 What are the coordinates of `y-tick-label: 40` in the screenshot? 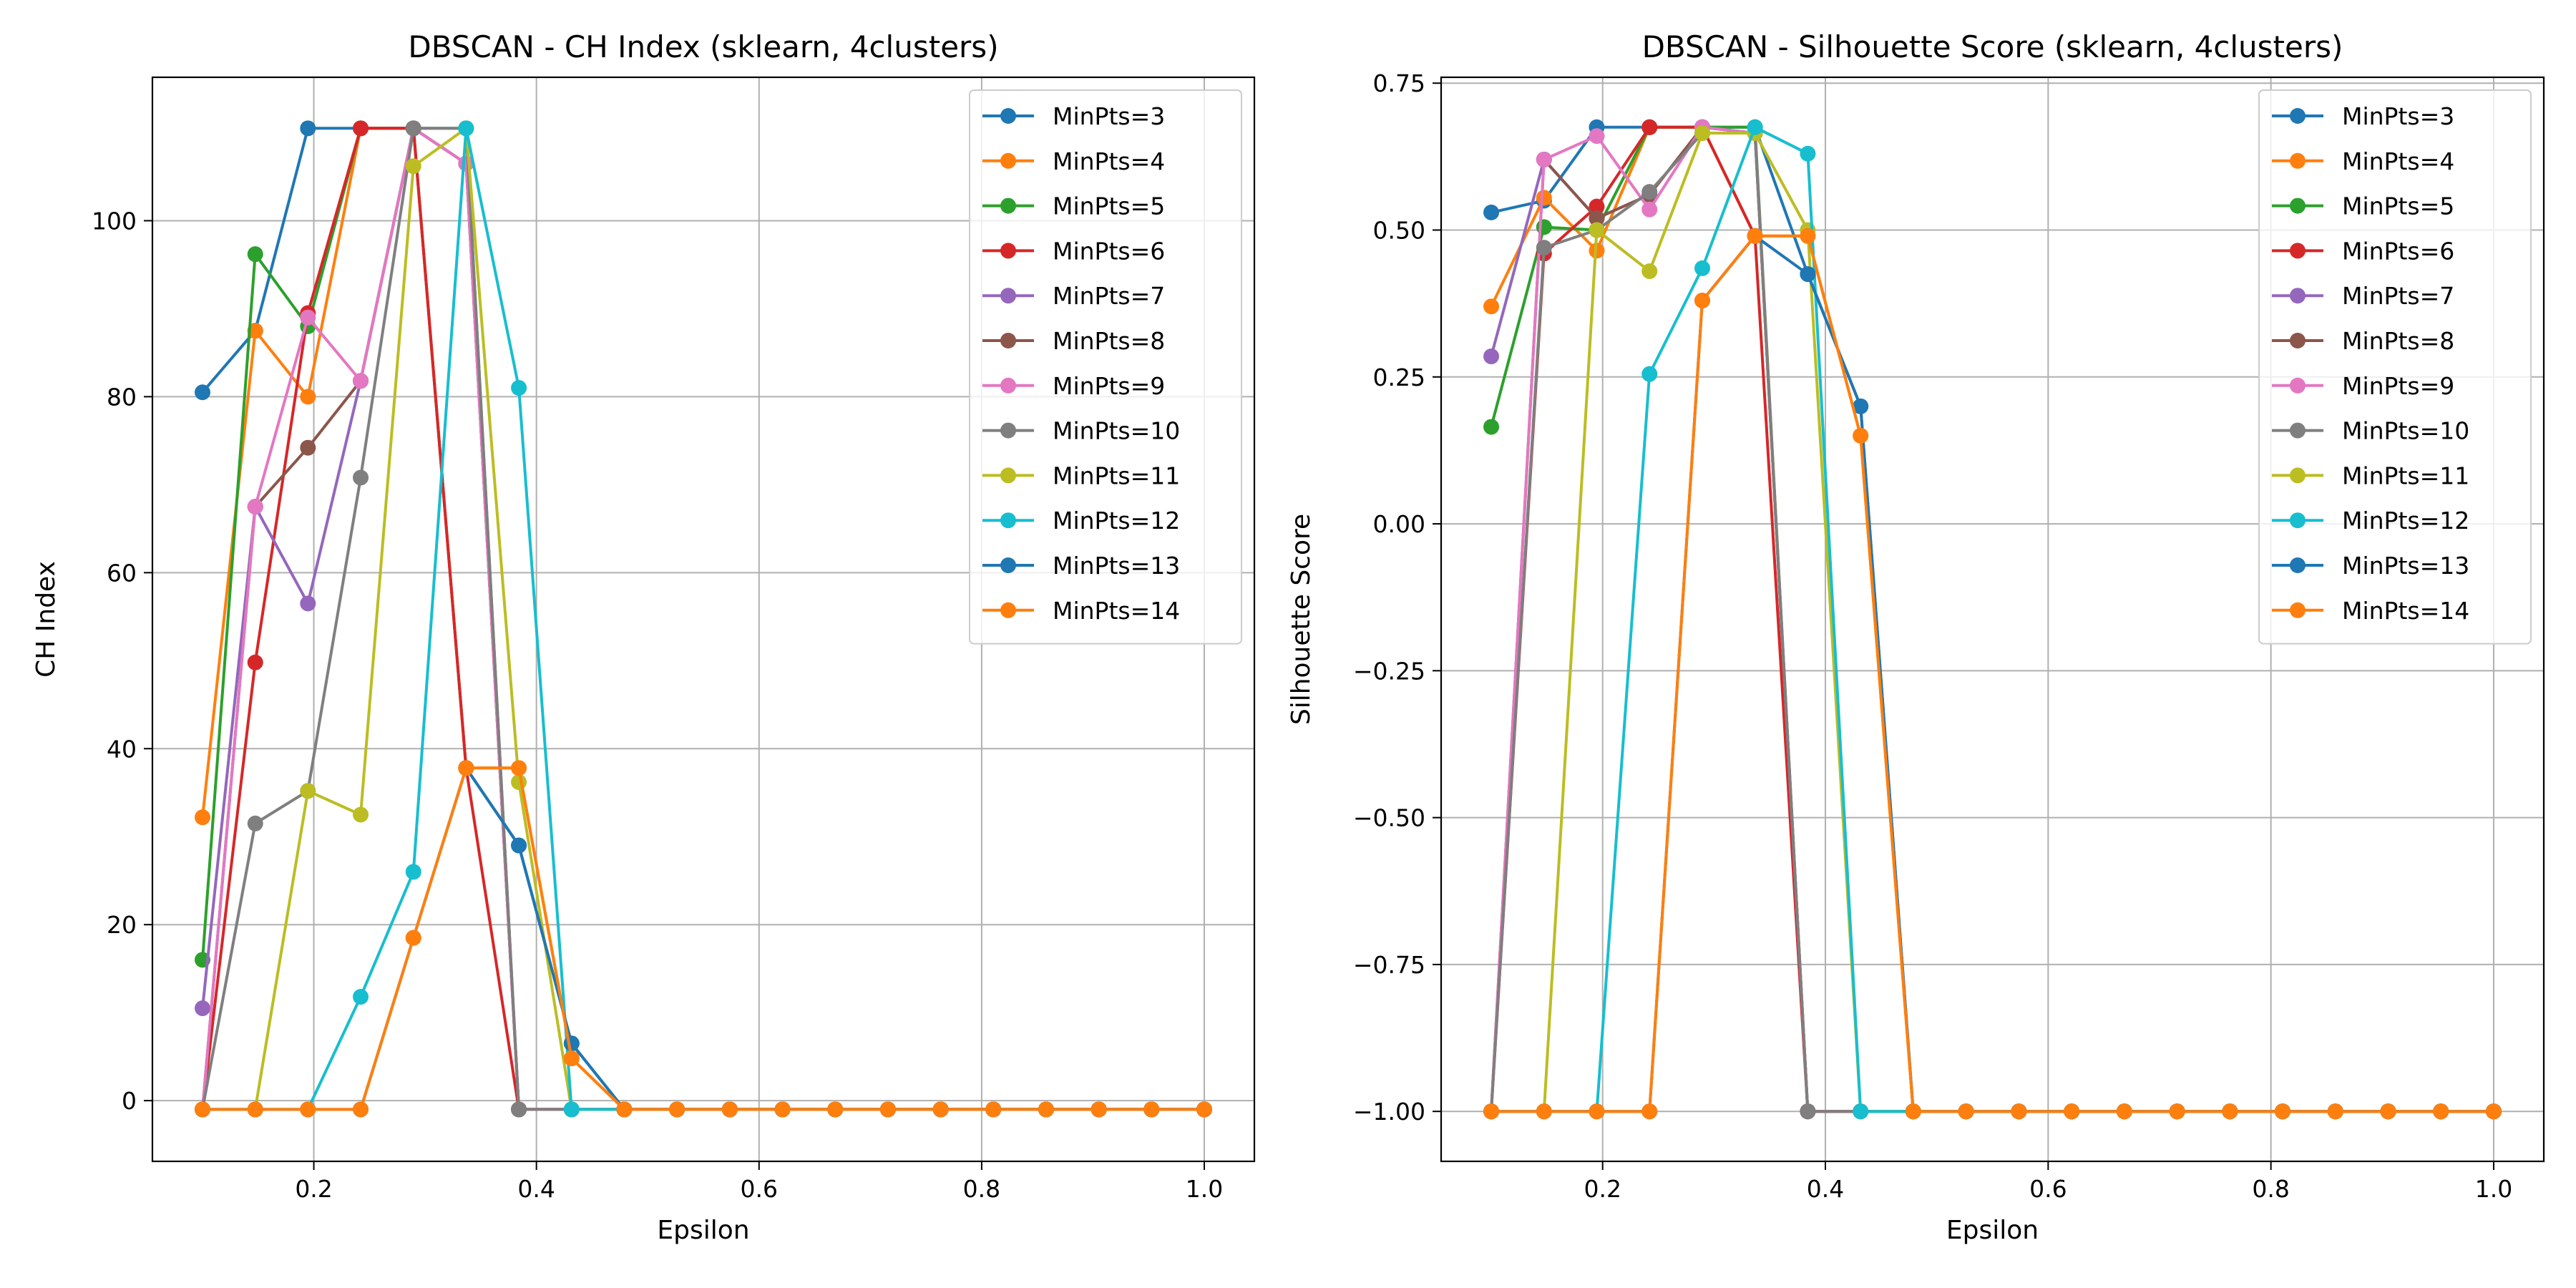 It's located at (122, 749).